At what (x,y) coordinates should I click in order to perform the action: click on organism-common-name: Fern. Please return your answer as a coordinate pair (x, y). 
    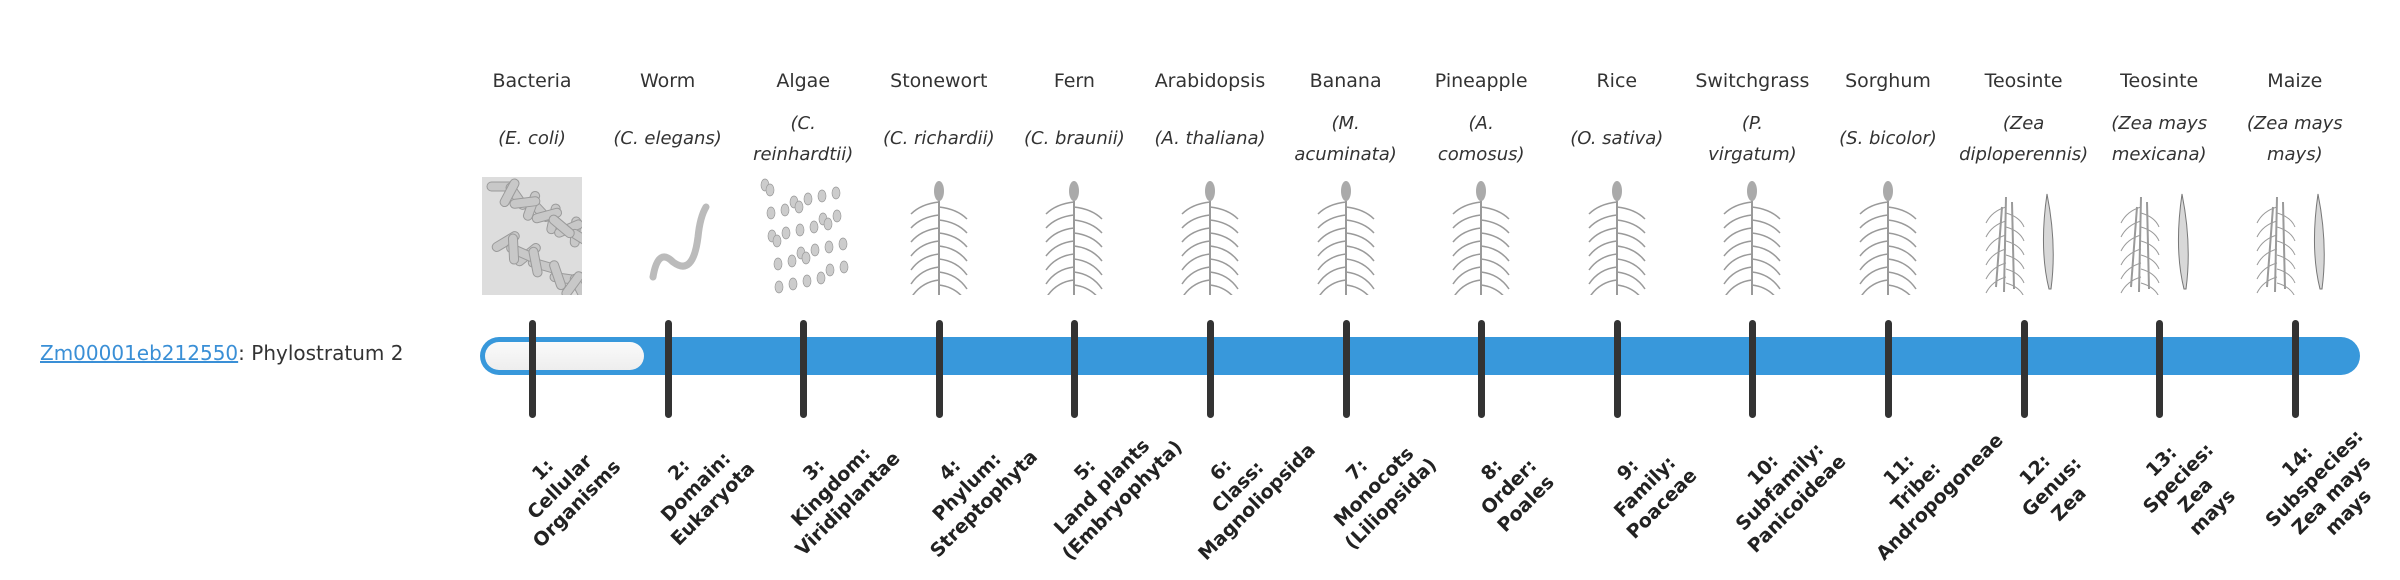
    Looking at the image, I should click on (1074, 81).